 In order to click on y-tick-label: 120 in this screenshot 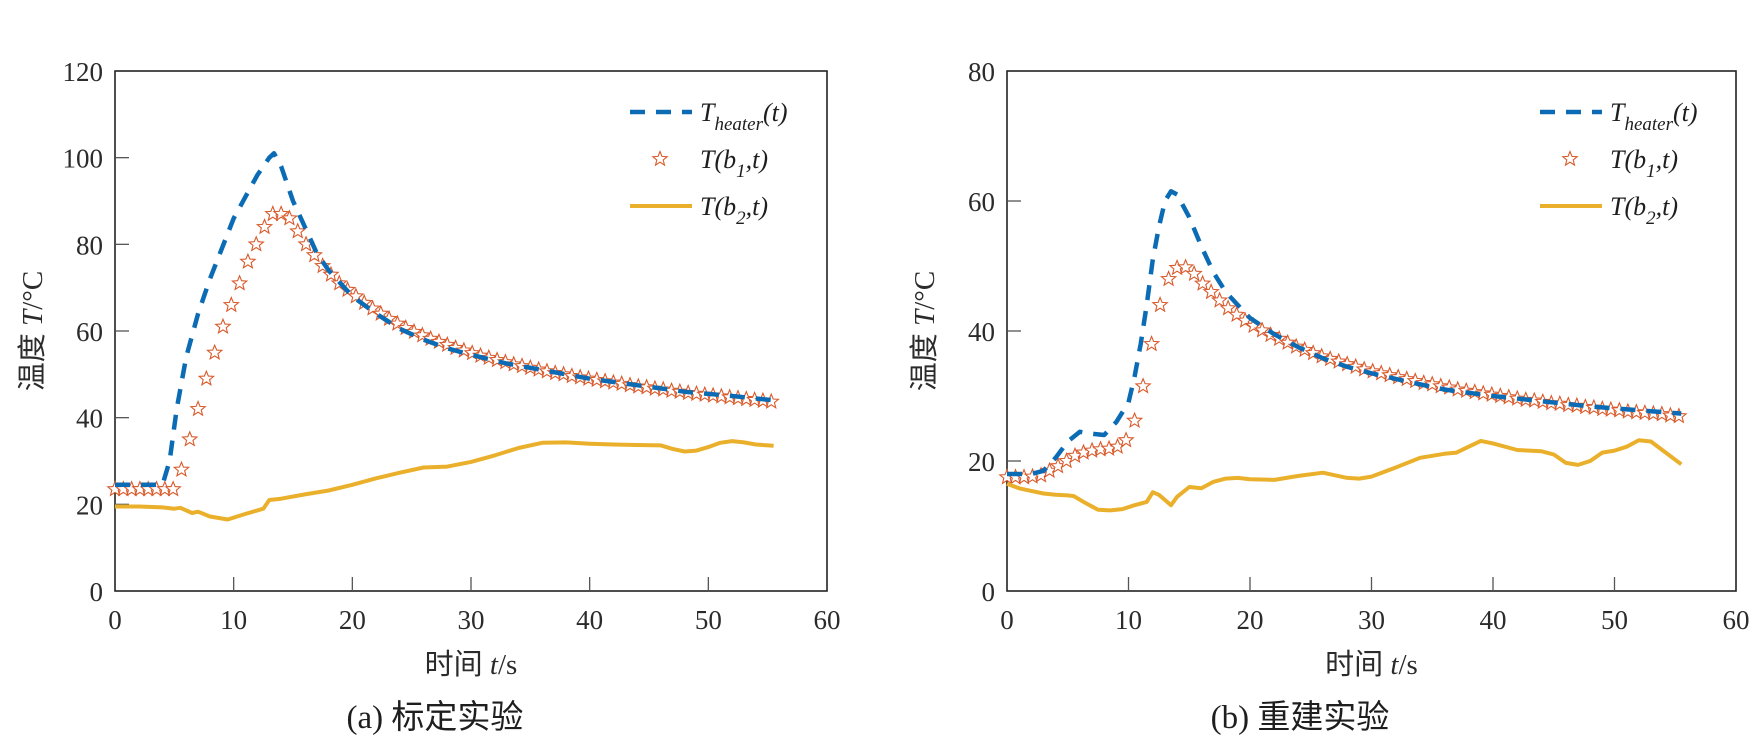, I will do `click(83, 72)`.